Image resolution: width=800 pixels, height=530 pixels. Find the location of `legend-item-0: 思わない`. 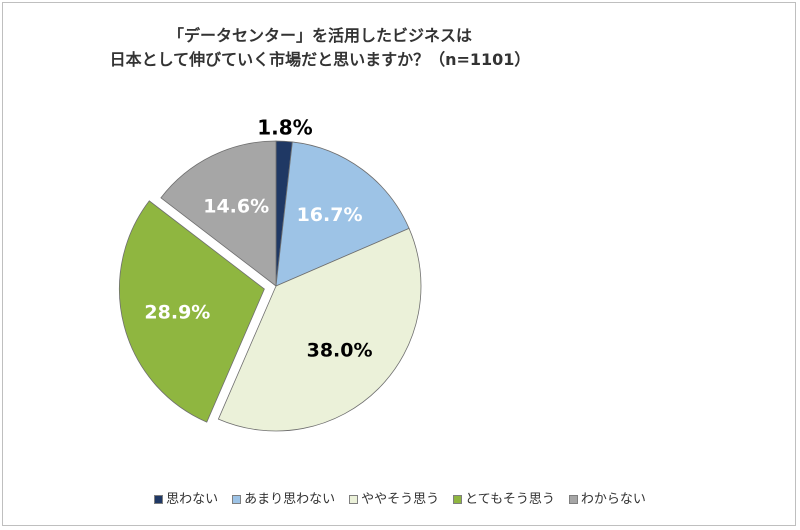

legend-item-0: 思わない is located at coordinates (186, 497).